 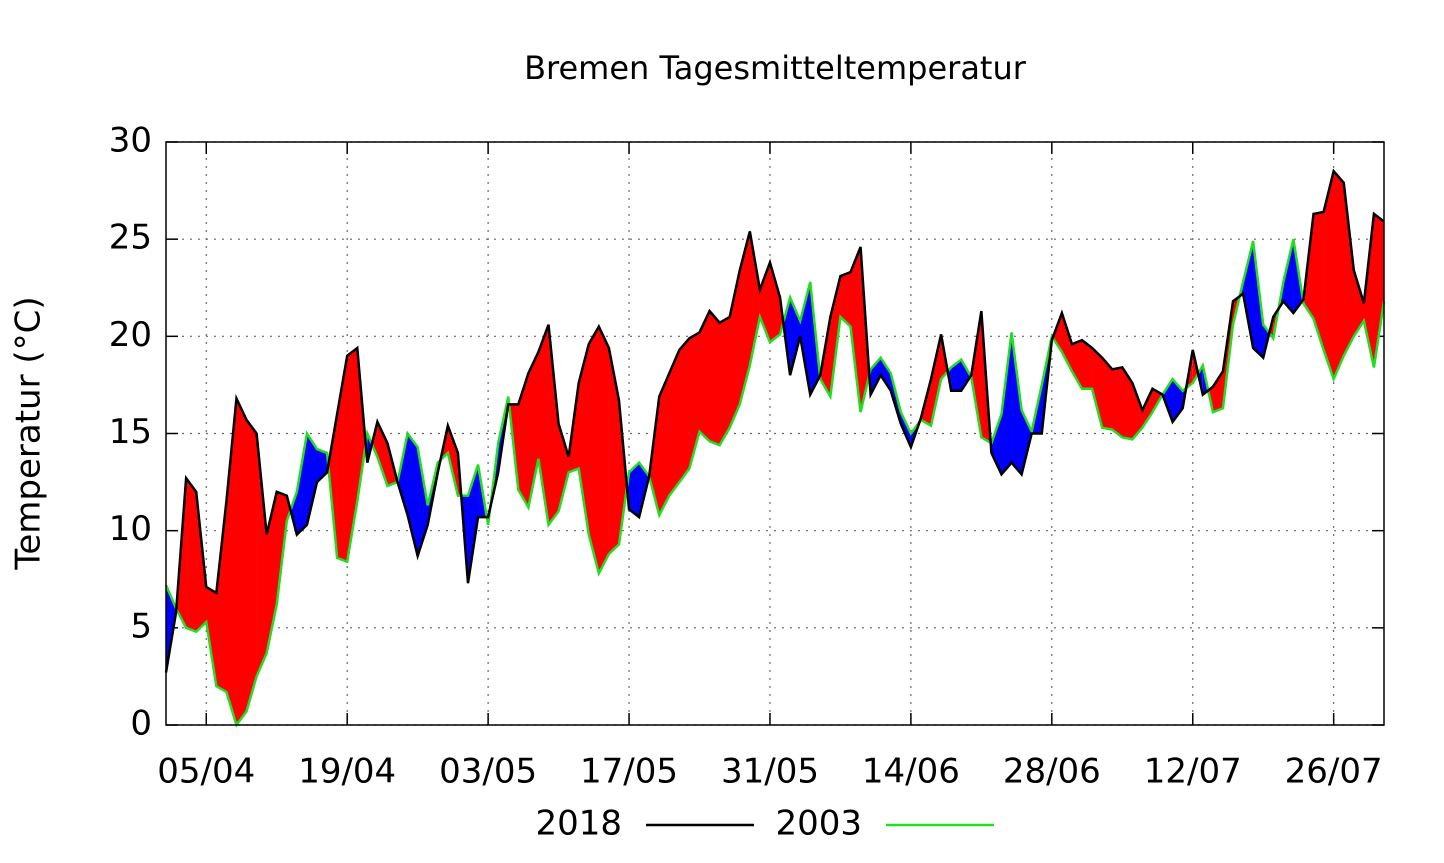 I want to click on y-axis-label: Temperatur (°C), so click(x=29, y=433).